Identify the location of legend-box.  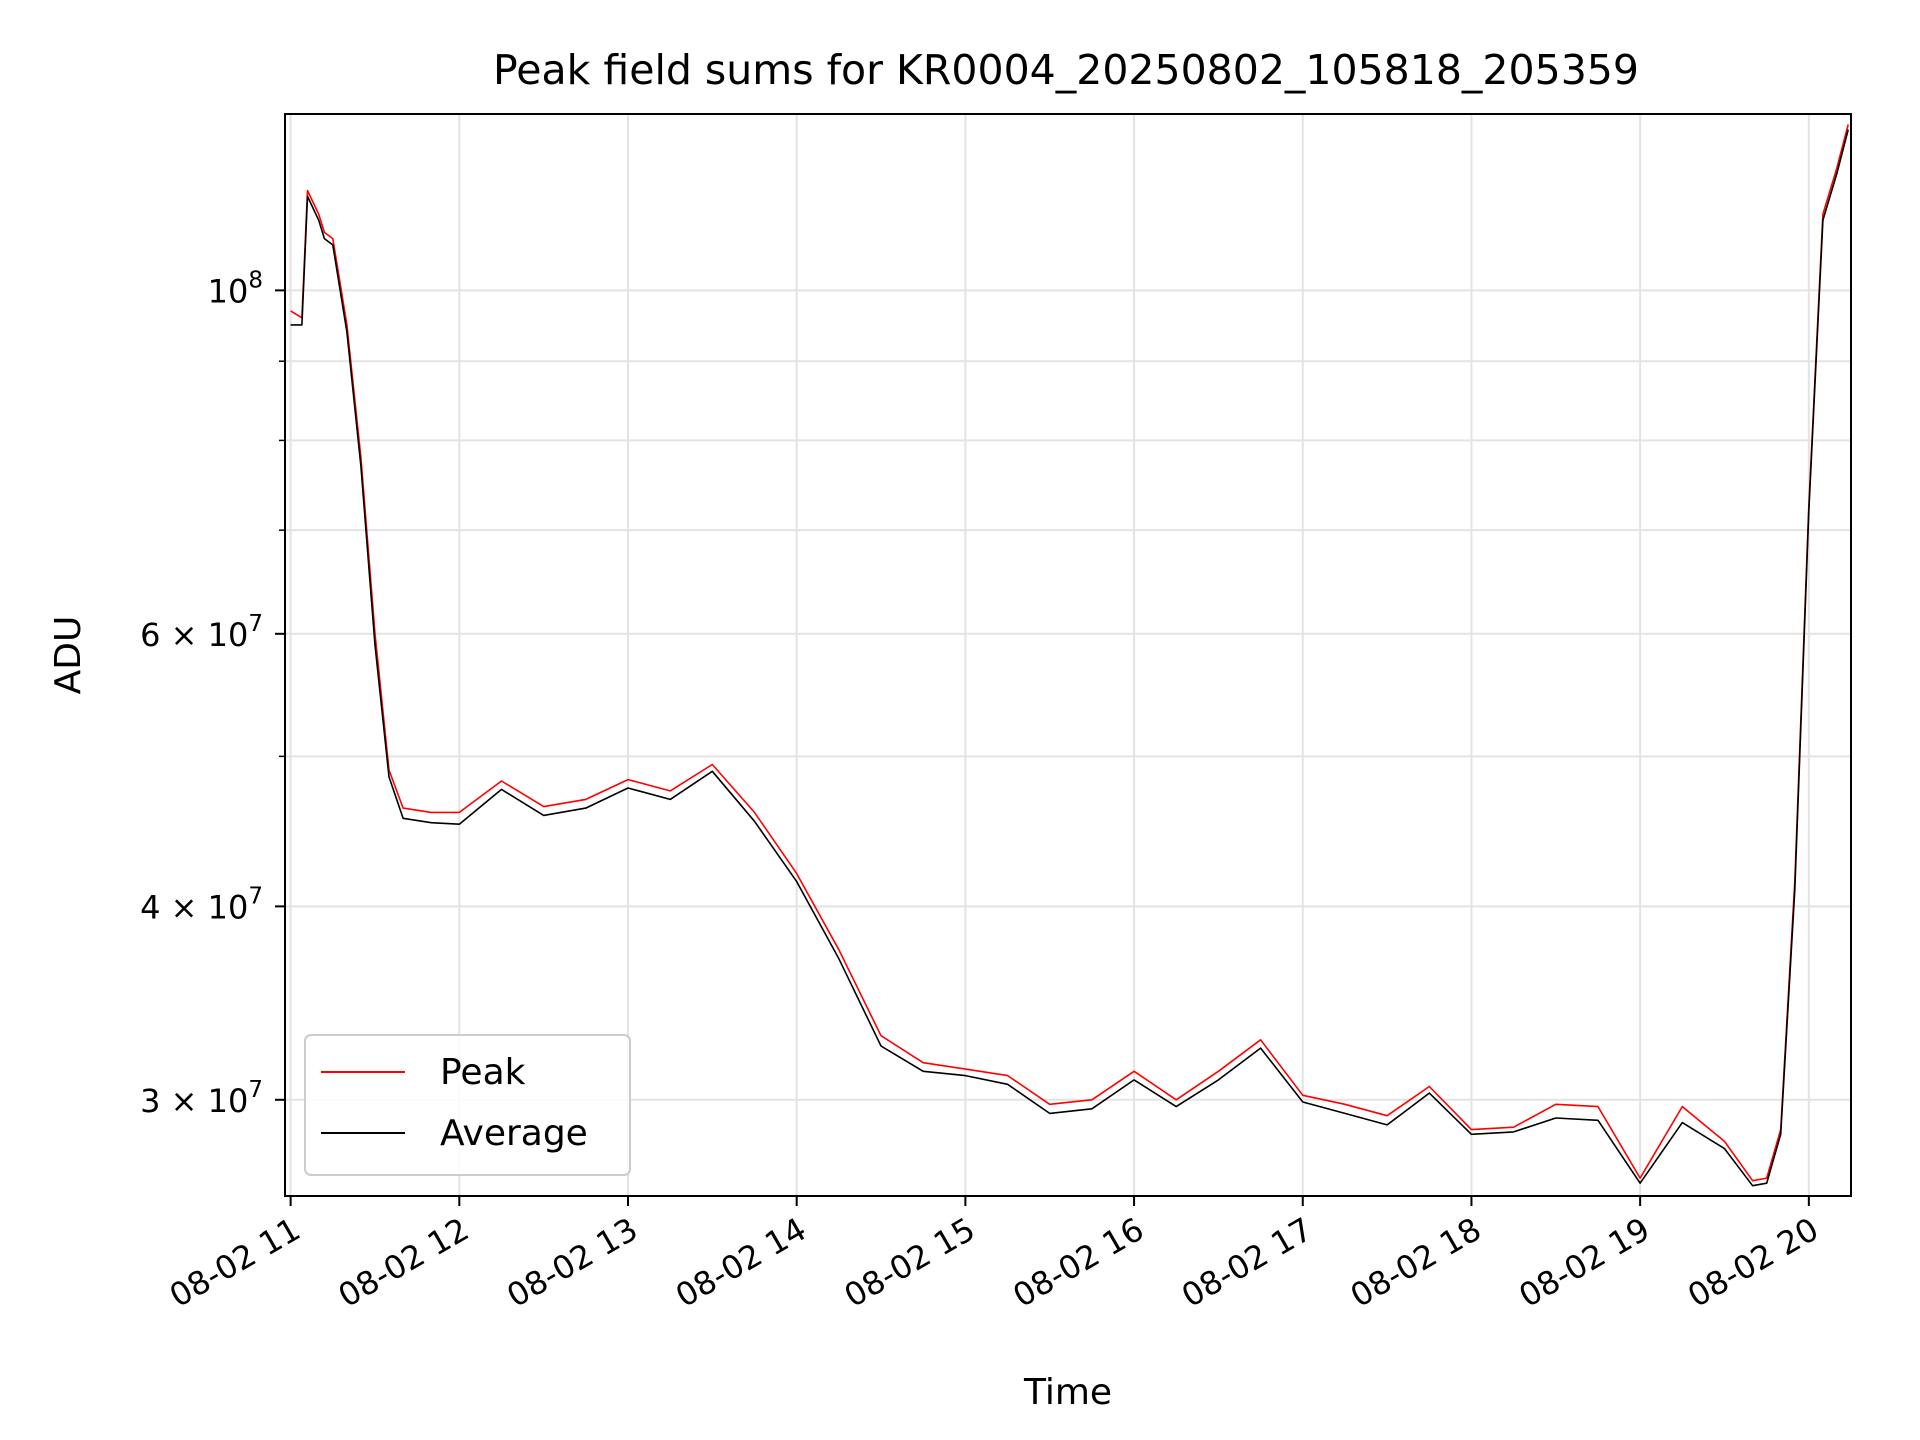
(467, 1105).